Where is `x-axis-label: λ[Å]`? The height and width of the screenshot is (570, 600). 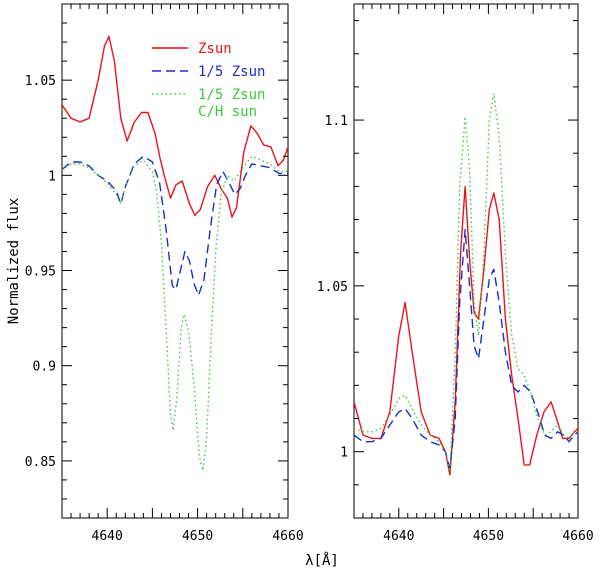
x-axis-label: λ[Å] is located at coordinates (322, 560).